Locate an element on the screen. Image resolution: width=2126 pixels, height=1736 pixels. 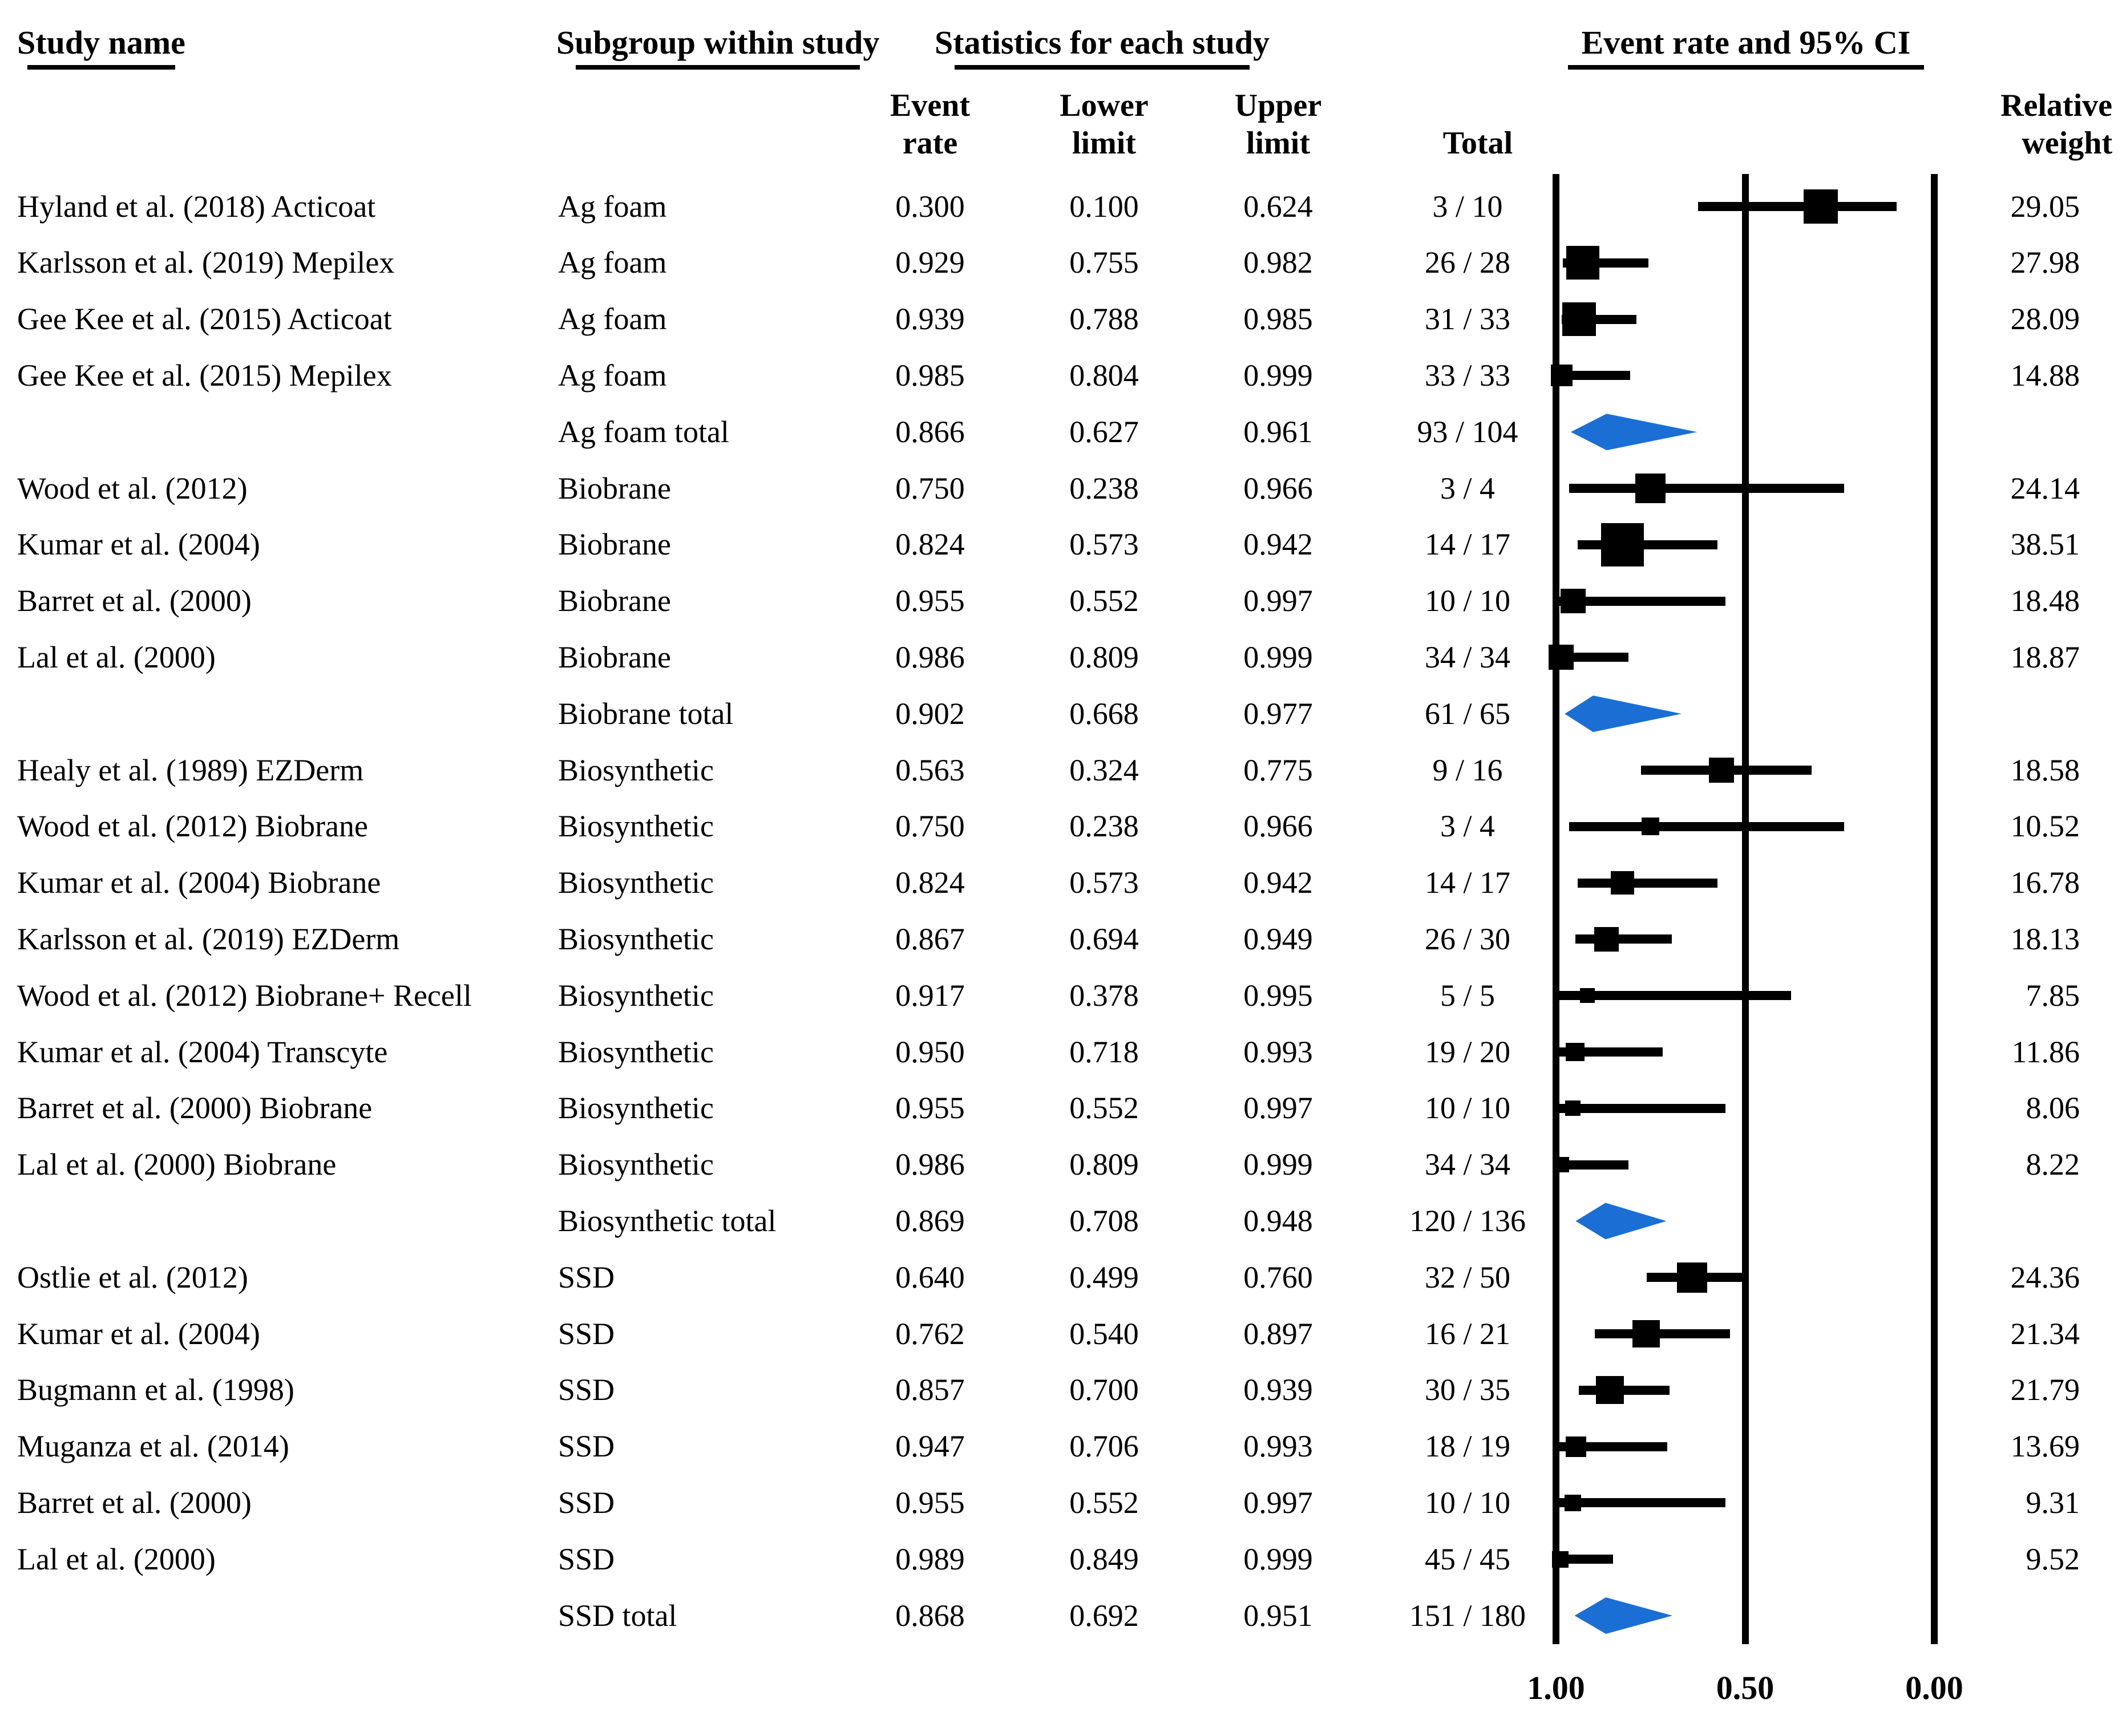
event-rate-cell: 0.563 is located at coordinates (930, 769).